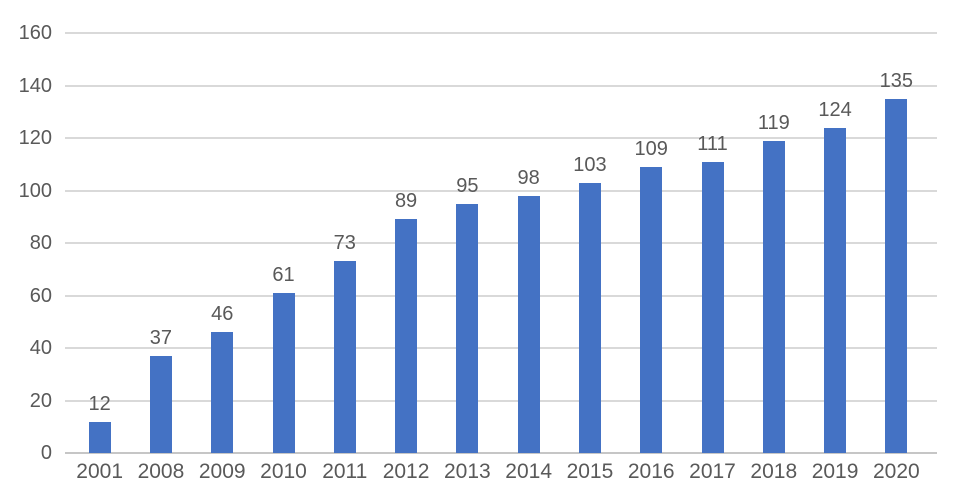 This screenshot has height=503, width=956. I want to click on x-axis-tick-label: 2020, so click(896, 471).